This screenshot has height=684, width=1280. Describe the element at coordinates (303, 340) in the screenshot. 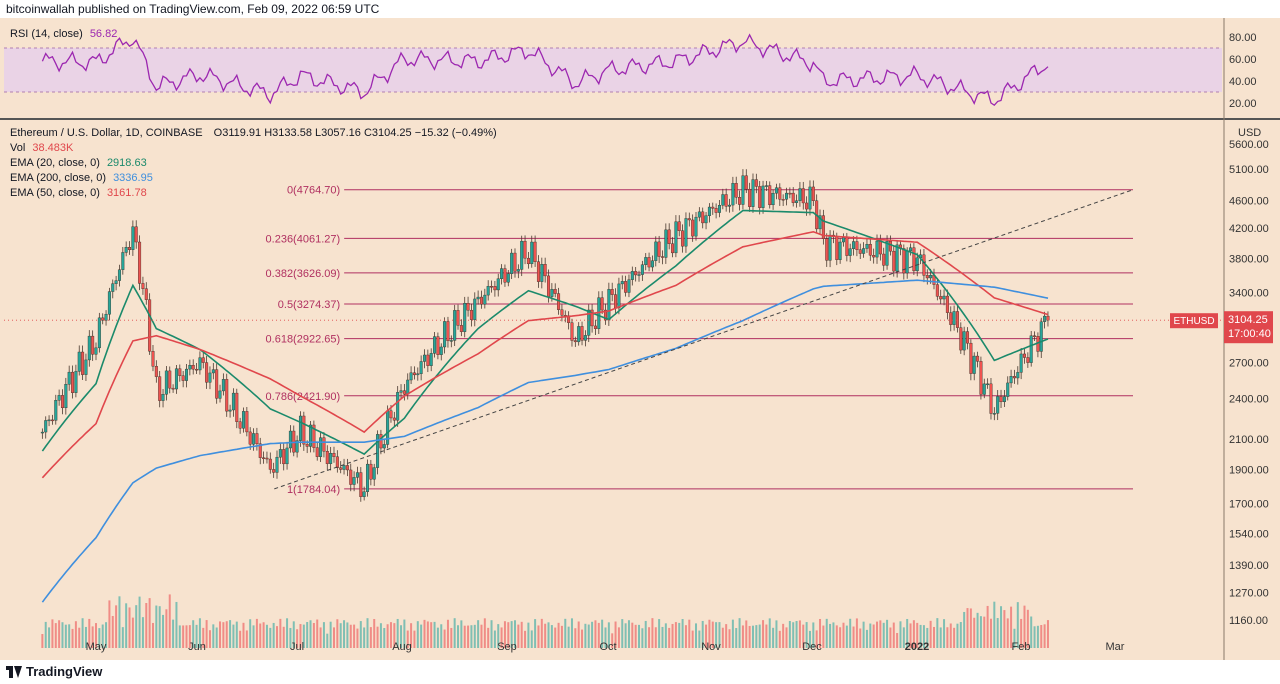

I see `fib-level-label: 0.618(2922.65)` at that location.